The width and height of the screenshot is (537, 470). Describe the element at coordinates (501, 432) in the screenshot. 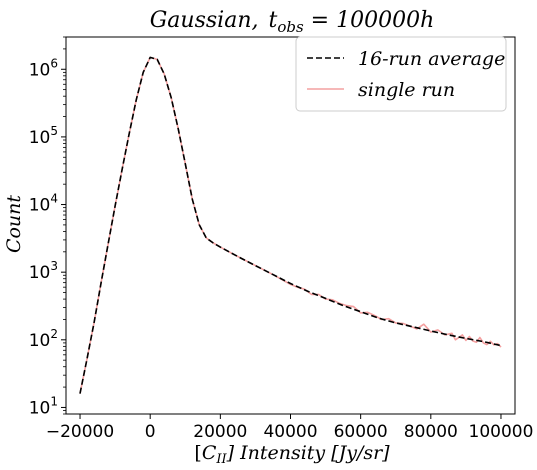

I see `x-tick-label: 100000` at that location.